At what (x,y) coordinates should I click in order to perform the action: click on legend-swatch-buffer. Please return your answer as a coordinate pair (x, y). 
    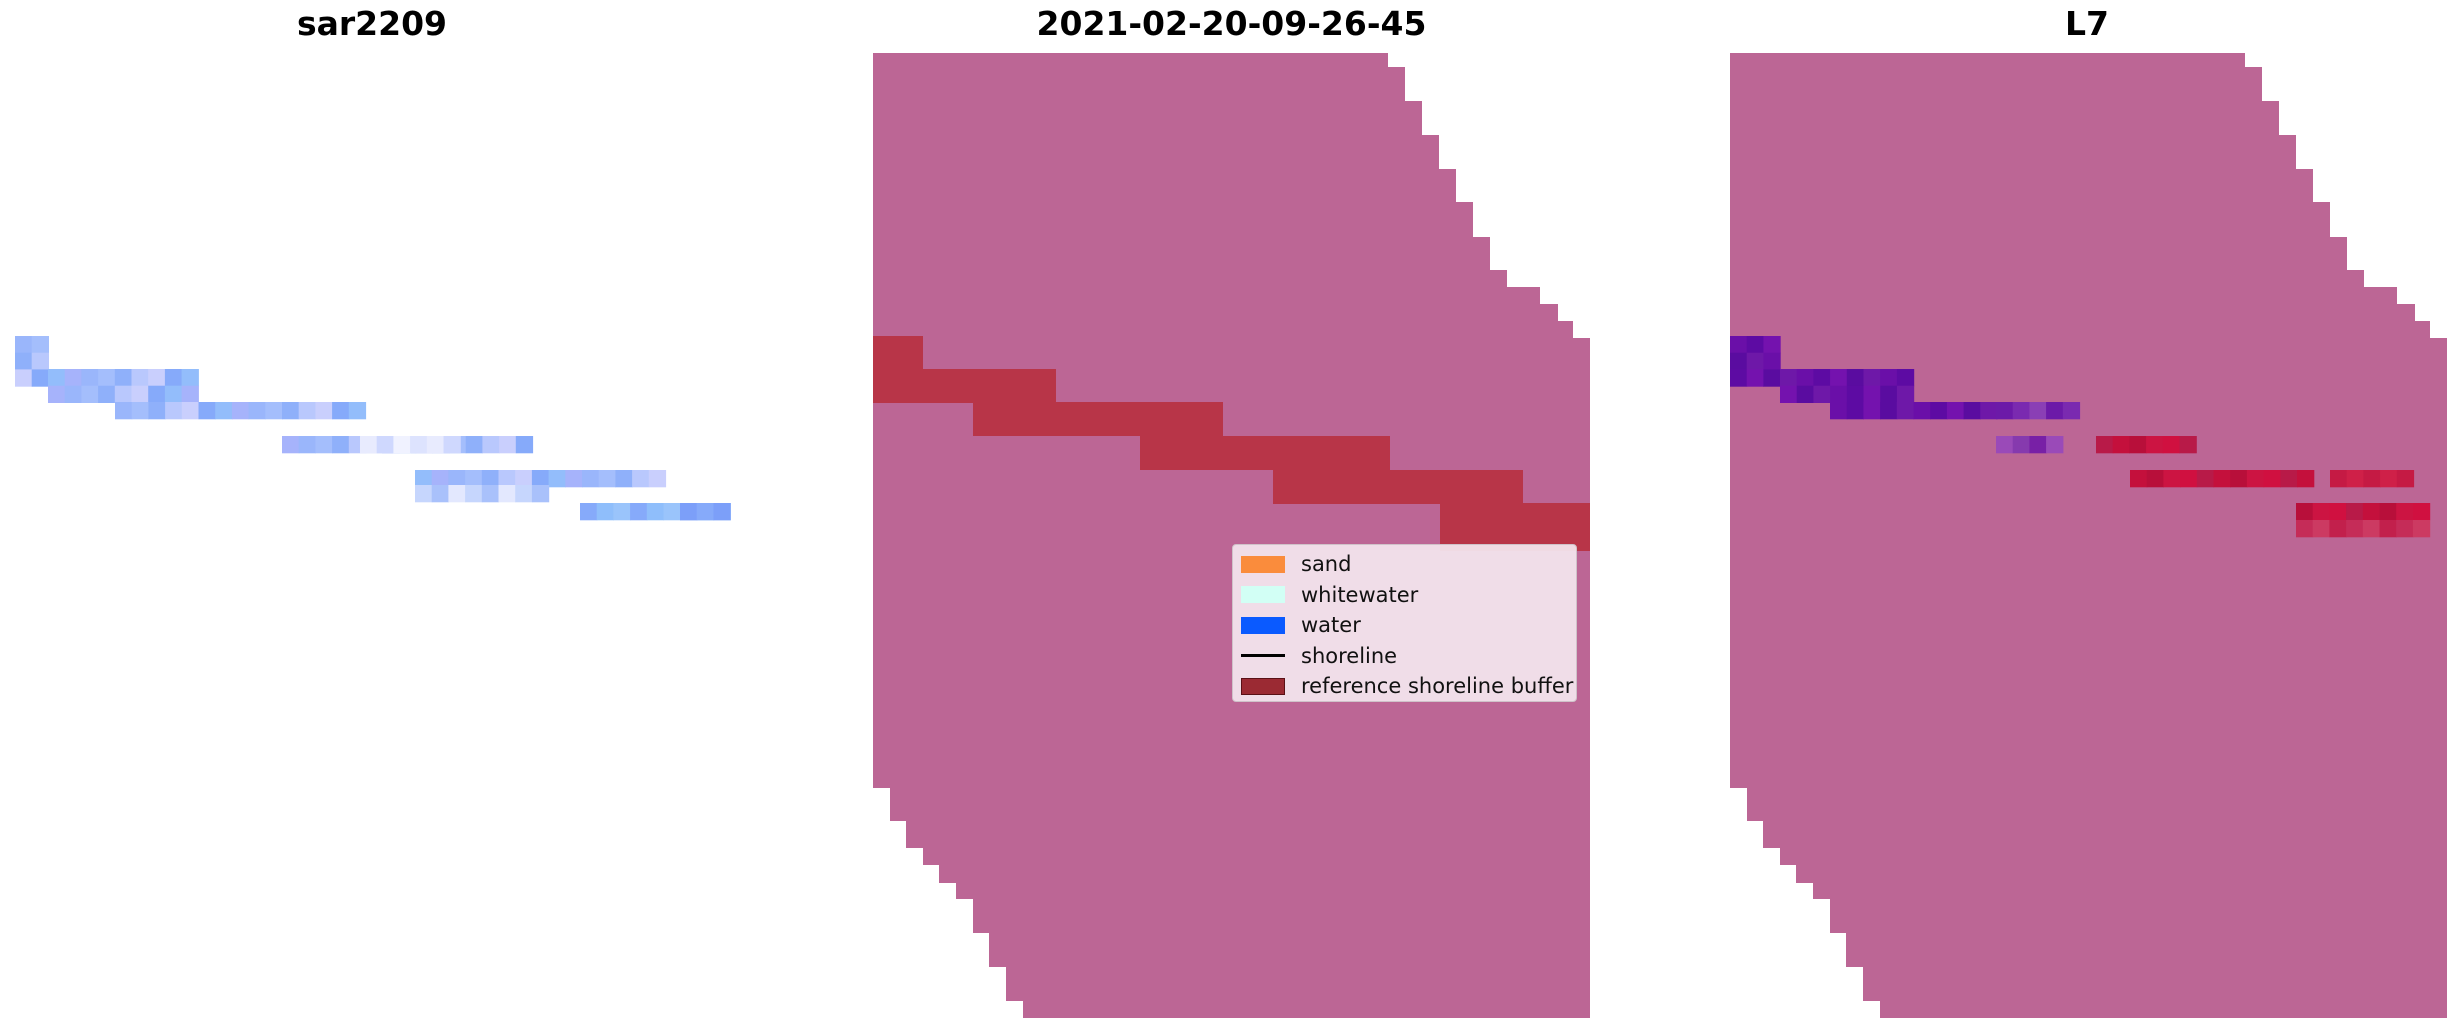
    Looking at the image, I should click on (1263, 686).